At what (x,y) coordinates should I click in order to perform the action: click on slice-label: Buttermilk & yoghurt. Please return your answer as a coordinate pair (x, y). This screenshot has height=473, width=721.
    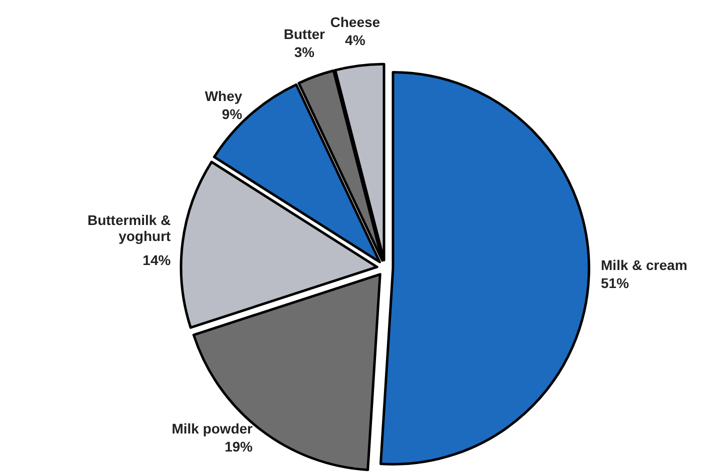
    Looking at the image, I should click on (129, 228).